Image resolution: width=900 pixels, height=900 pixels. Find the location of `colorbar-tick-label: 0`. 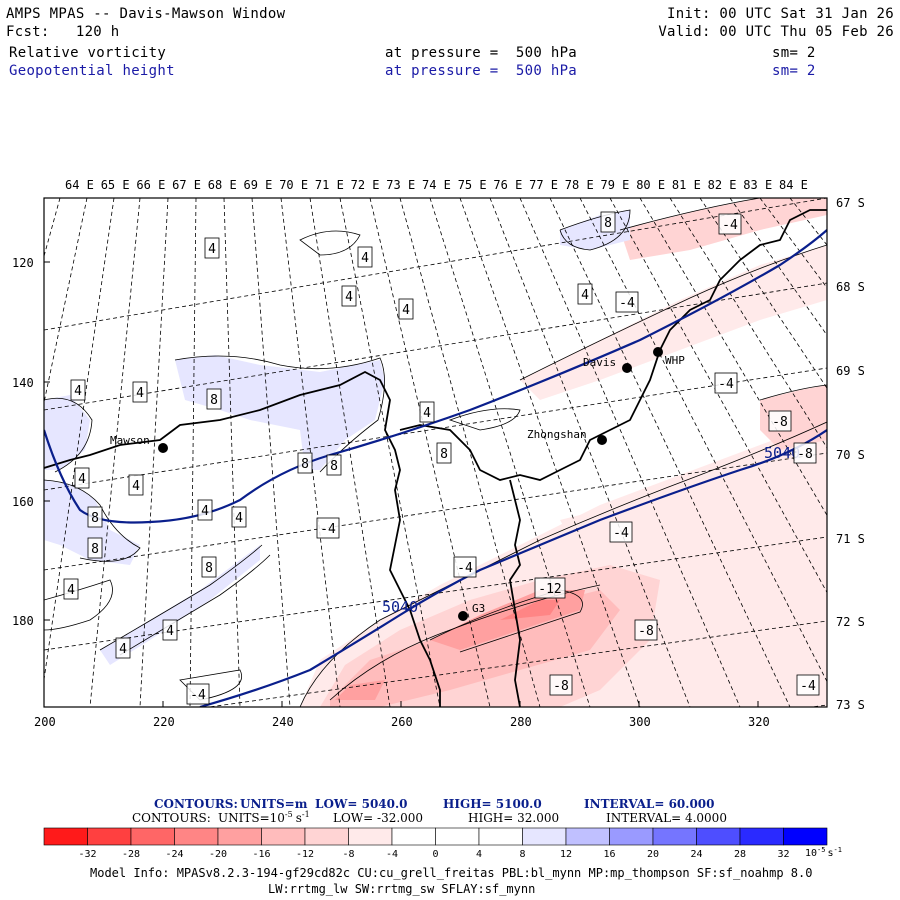

colorbar-tick-label: 0 is located at coordinates (435, 854).